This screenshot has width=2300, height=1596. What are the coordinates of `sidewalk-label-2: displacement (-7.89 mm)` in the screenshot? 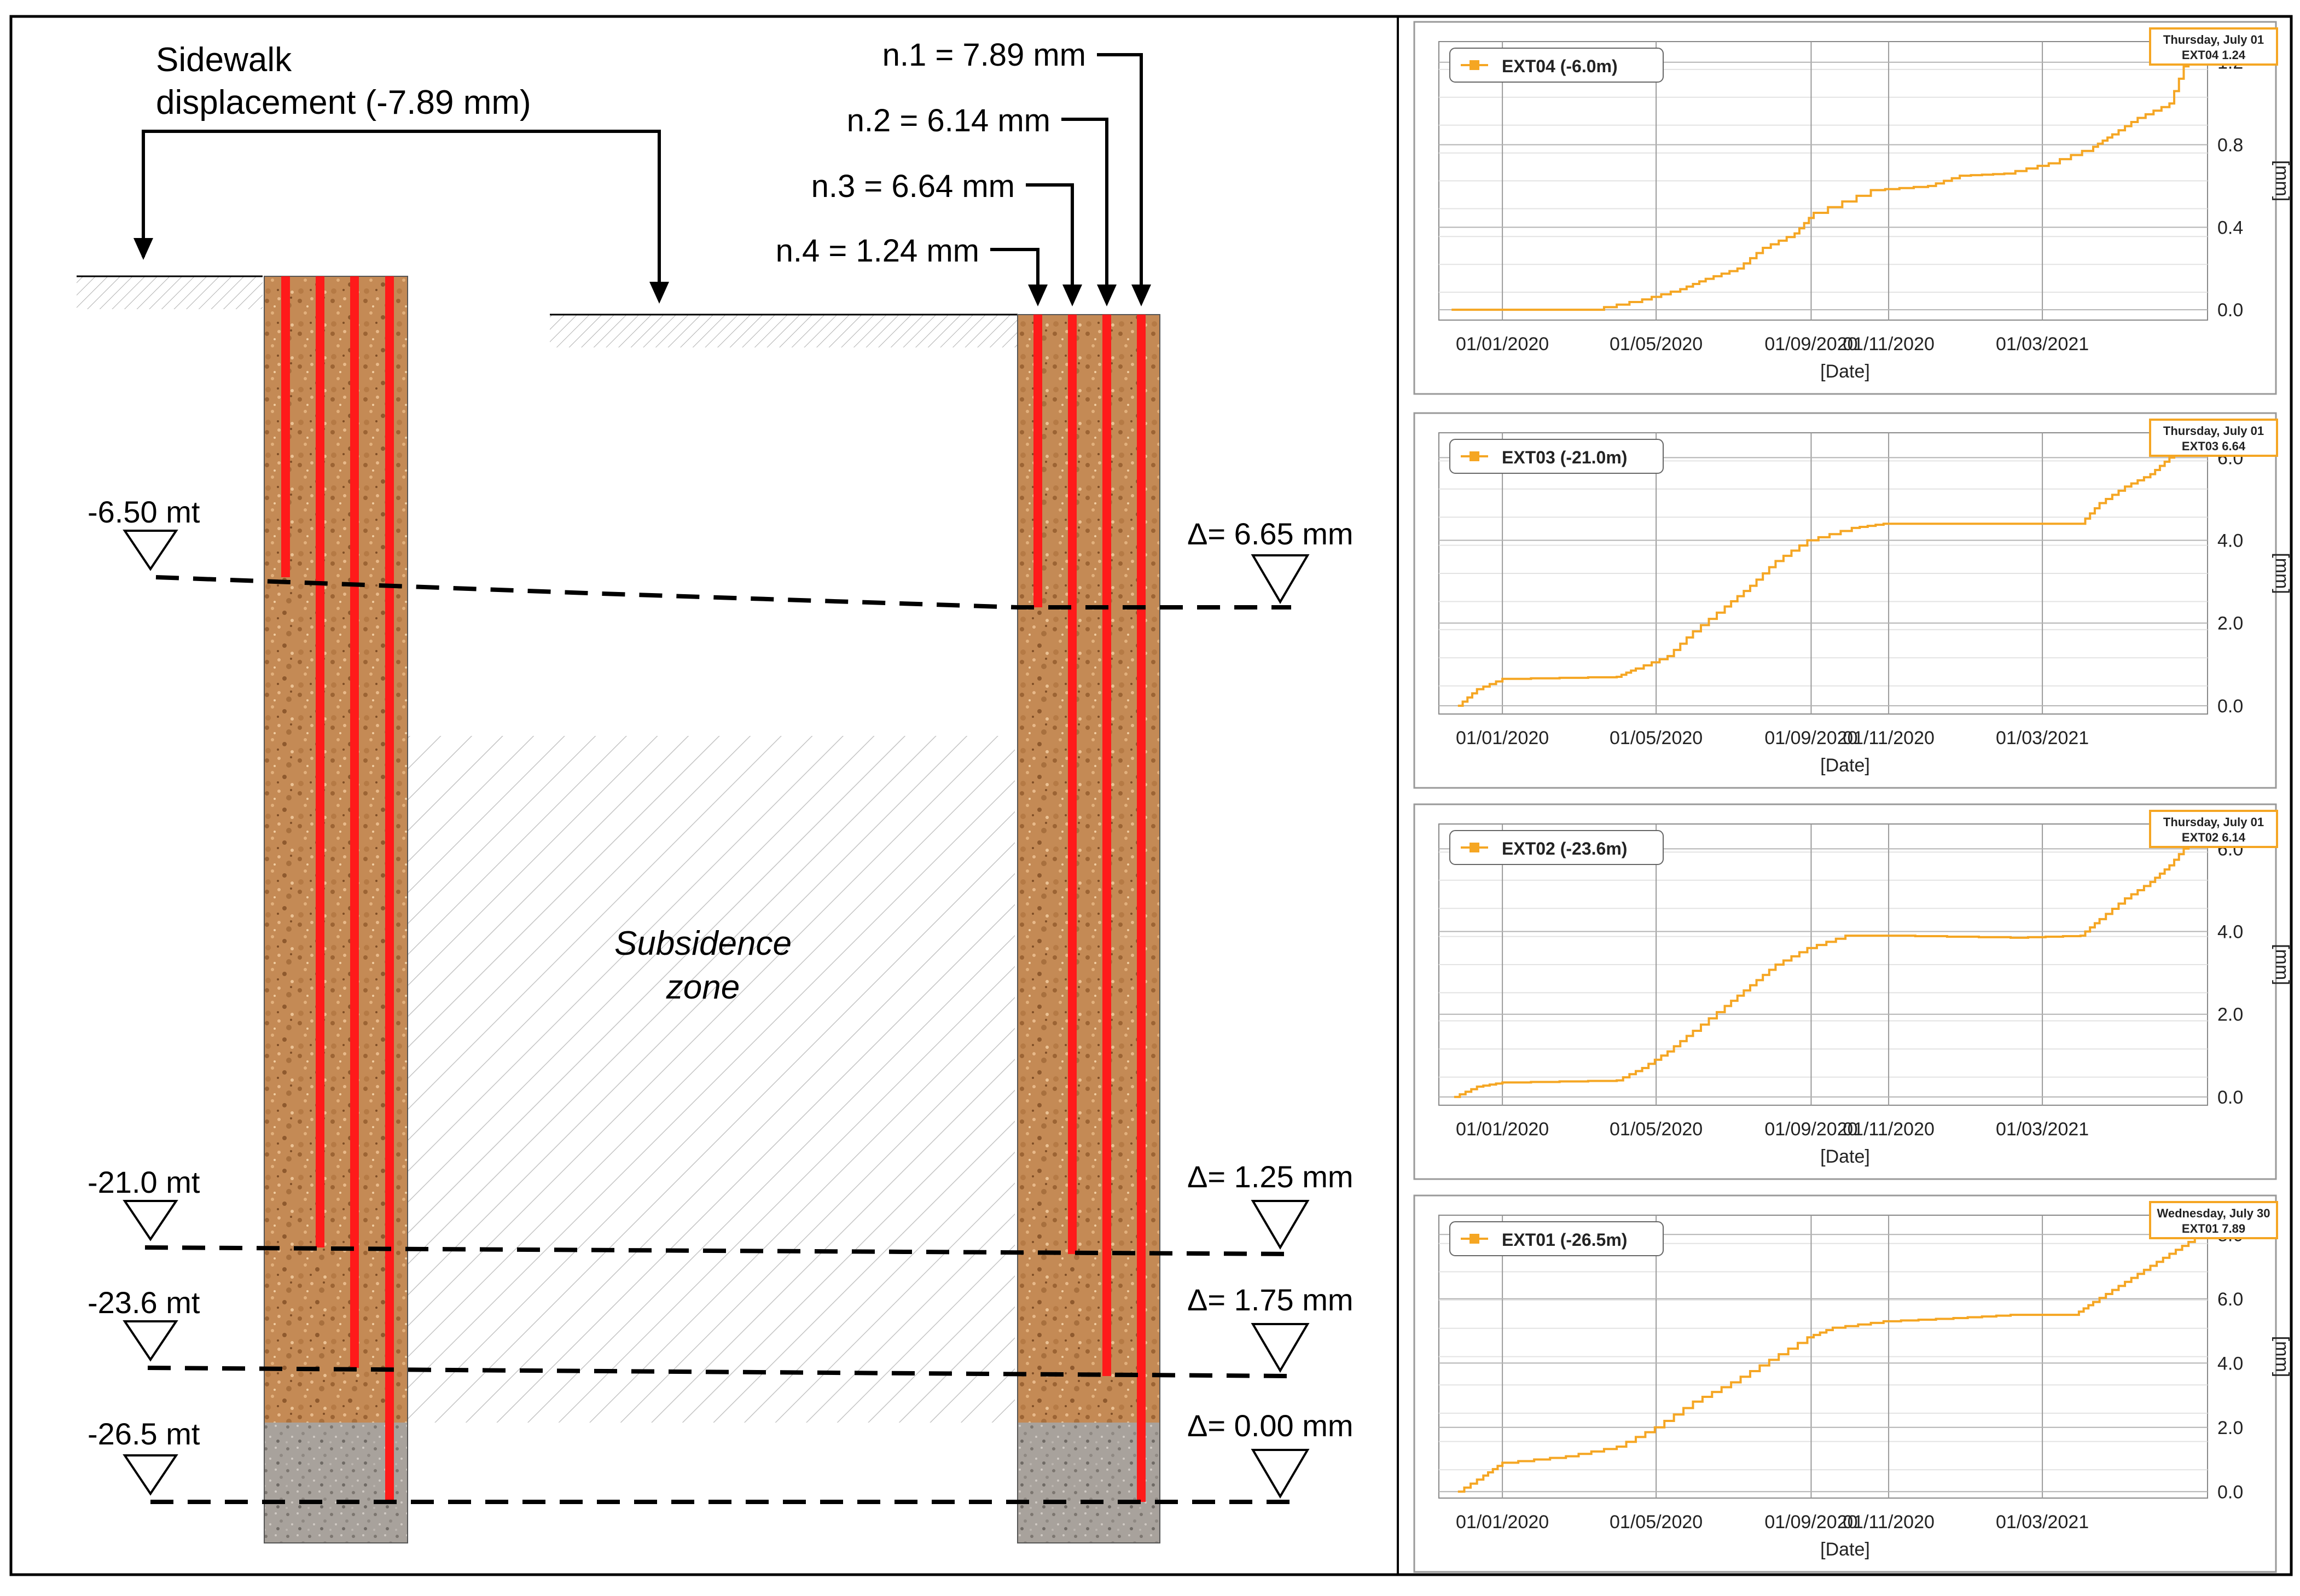 It's located at (343, 102).